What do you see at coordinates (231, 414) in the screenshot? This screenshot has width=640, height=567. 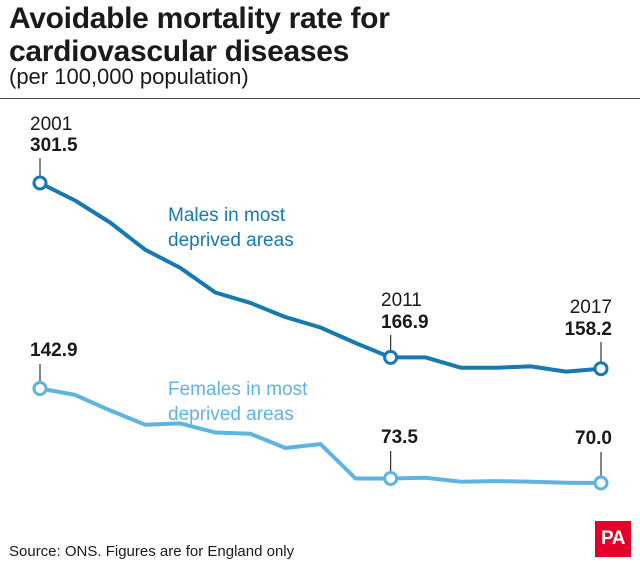 I see `females-series-label-line-2: deprived areas` at bounding box center [231, 414].